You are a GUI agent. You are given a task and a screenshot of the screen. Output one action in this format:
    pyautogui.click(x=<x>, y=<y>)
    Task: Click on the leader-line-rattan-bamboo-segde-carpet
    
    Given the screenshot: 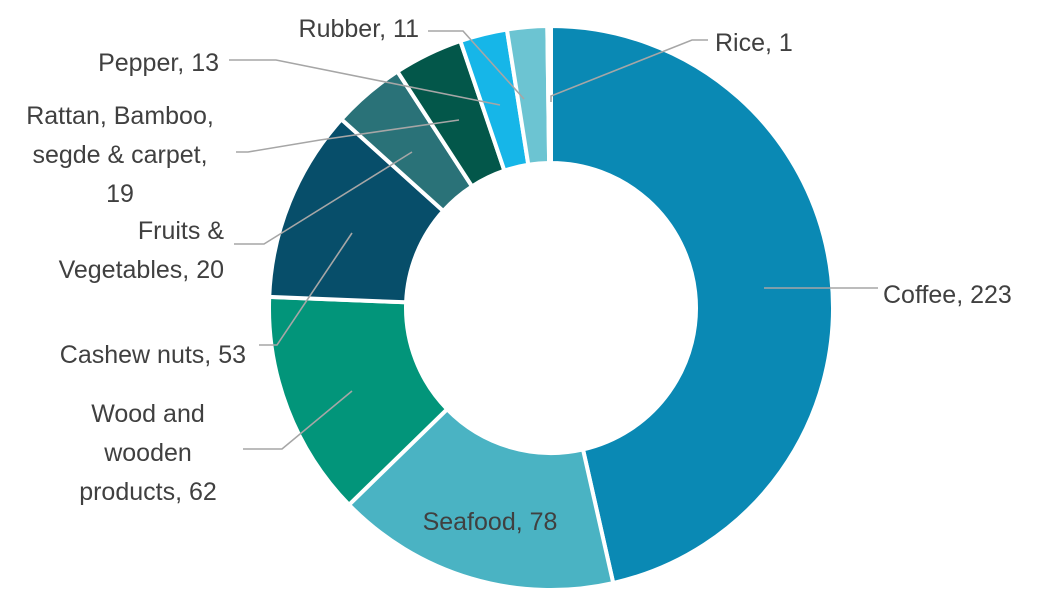 What is the action you would take?
    pyautogui.click(x=348, y=136)
    